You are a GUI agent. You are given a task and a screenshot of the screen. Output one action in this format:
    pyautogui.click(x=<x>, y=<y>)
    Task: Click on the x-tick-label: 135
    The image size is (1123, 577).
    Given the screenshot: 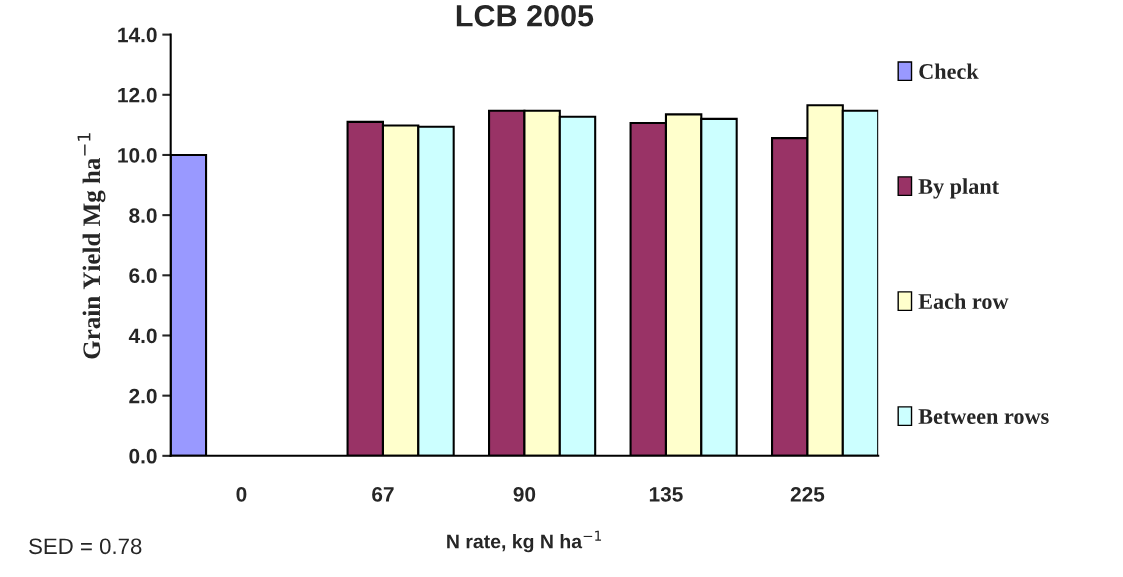 What is the action you would take?
    pyautogui.click(x=666, y=494)
    